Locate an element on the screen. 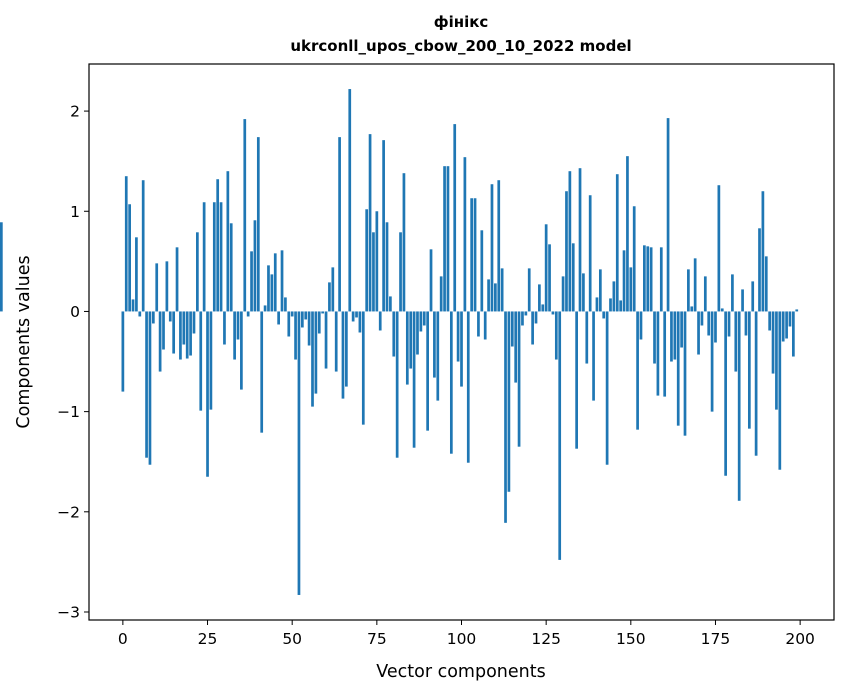  x-tick-label: 150 is located at coordinates (631, 639).